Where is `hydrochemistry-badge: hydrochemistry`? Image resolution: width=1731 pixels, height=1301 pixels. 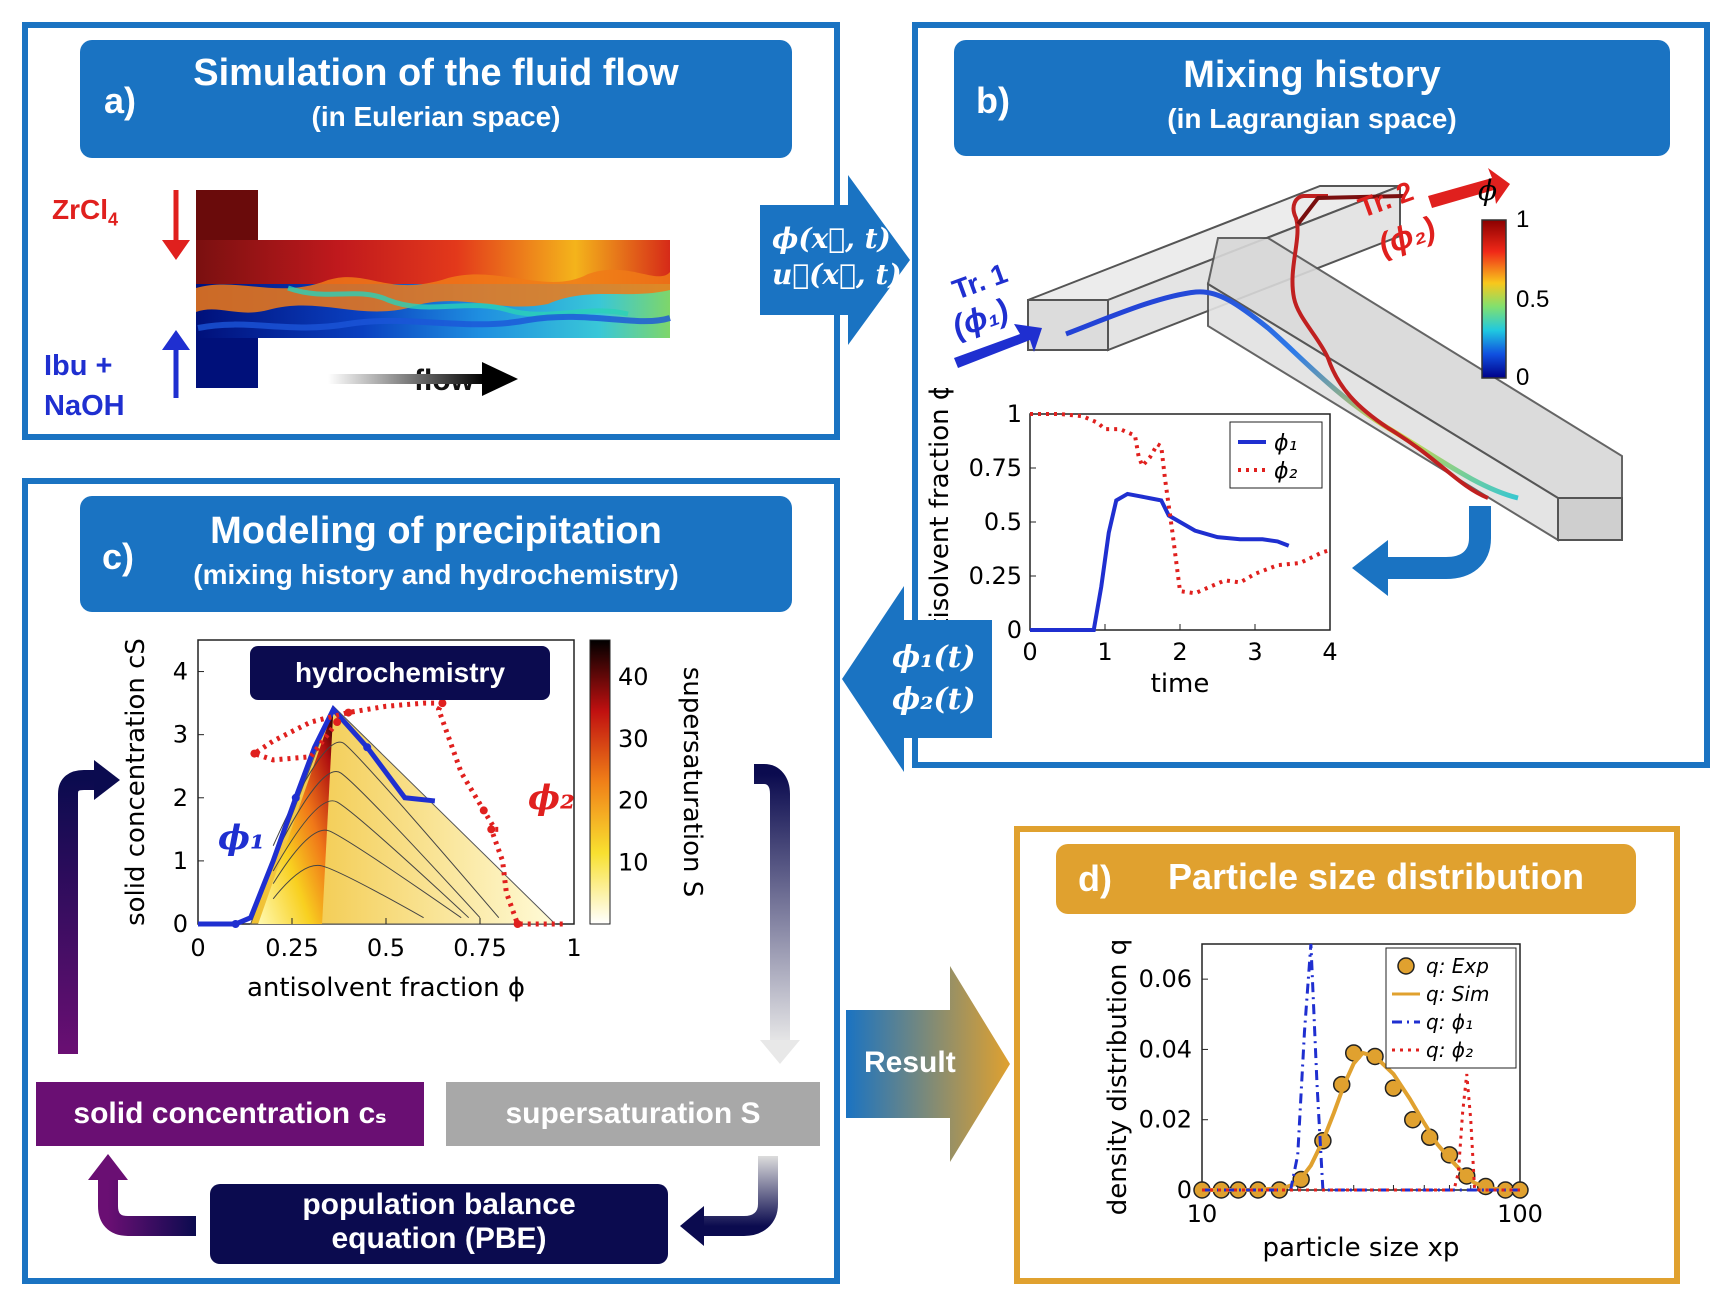 hydrochemistry-badge: hydrochemistry is located at coordinates (400, 673).